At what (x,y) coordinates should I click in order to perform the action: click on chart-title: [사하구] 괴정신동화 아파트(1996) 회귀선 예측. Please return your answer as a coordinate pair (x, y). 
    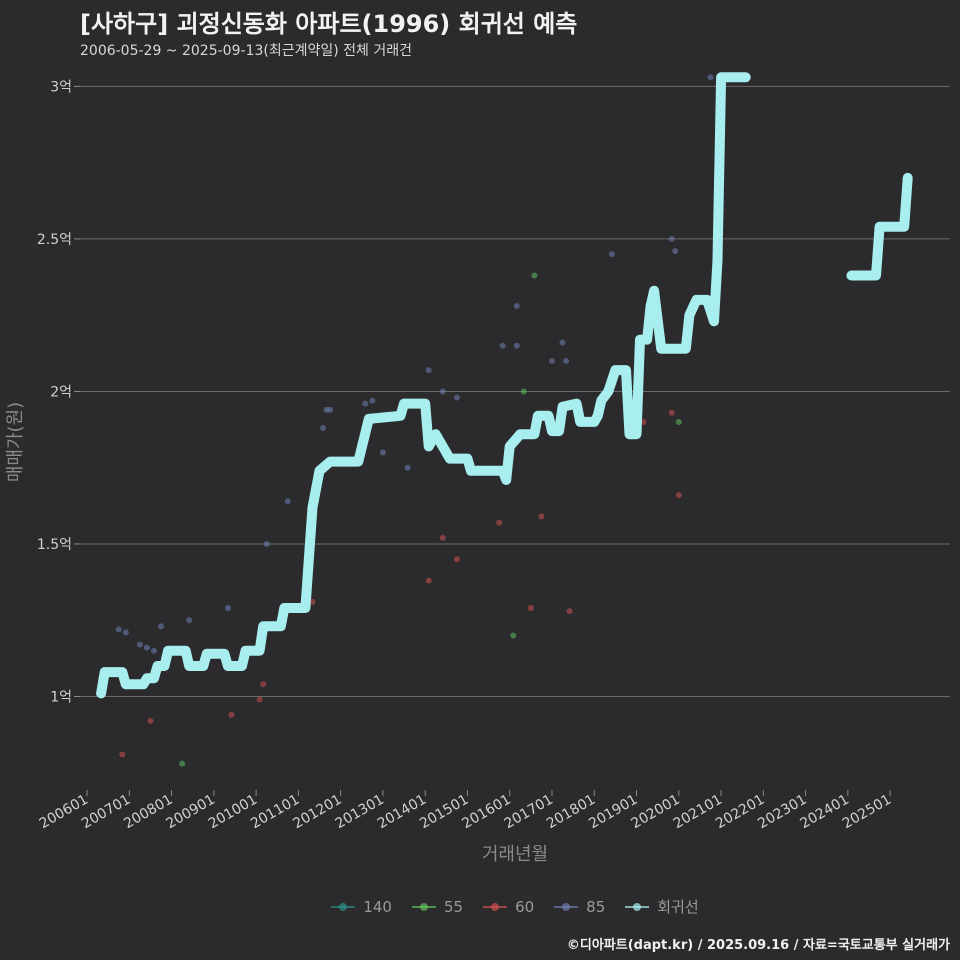
    Looking at the image, I should click on (329, 24).